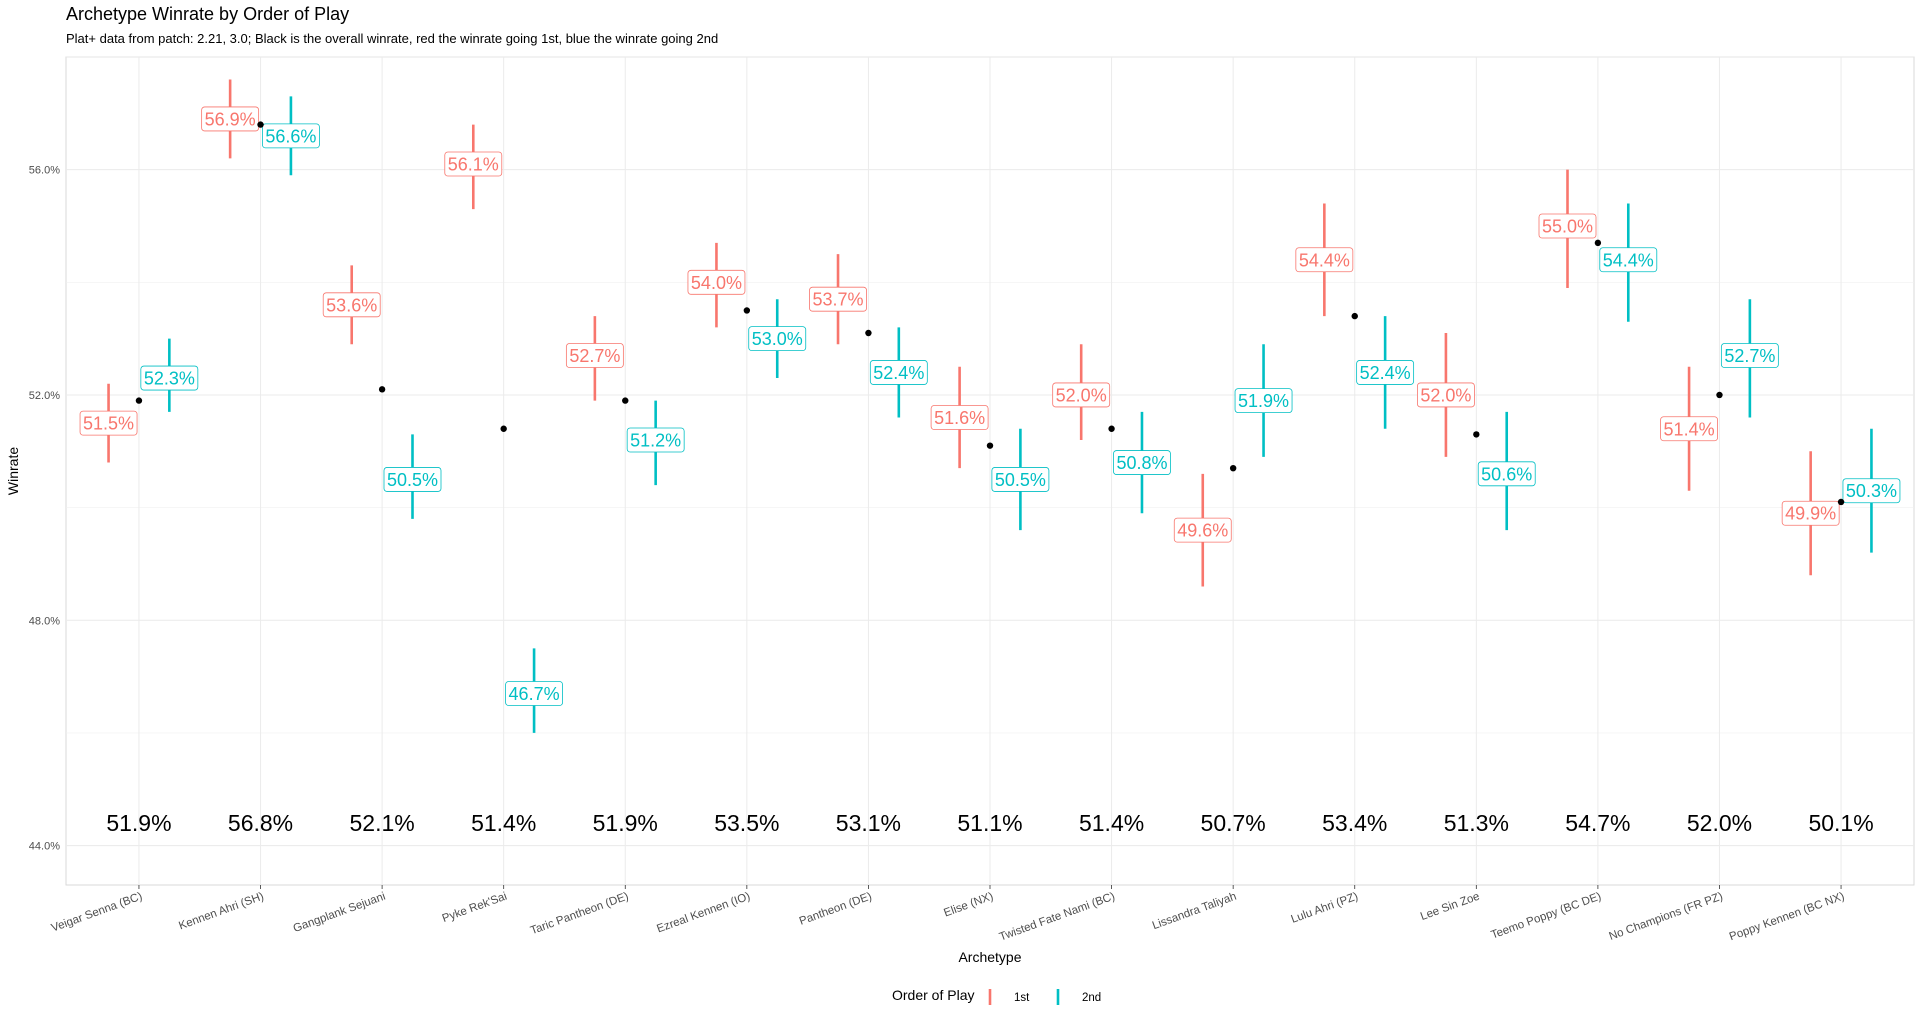  I want to click on label-1st: 53.7%, so click(838, 300).